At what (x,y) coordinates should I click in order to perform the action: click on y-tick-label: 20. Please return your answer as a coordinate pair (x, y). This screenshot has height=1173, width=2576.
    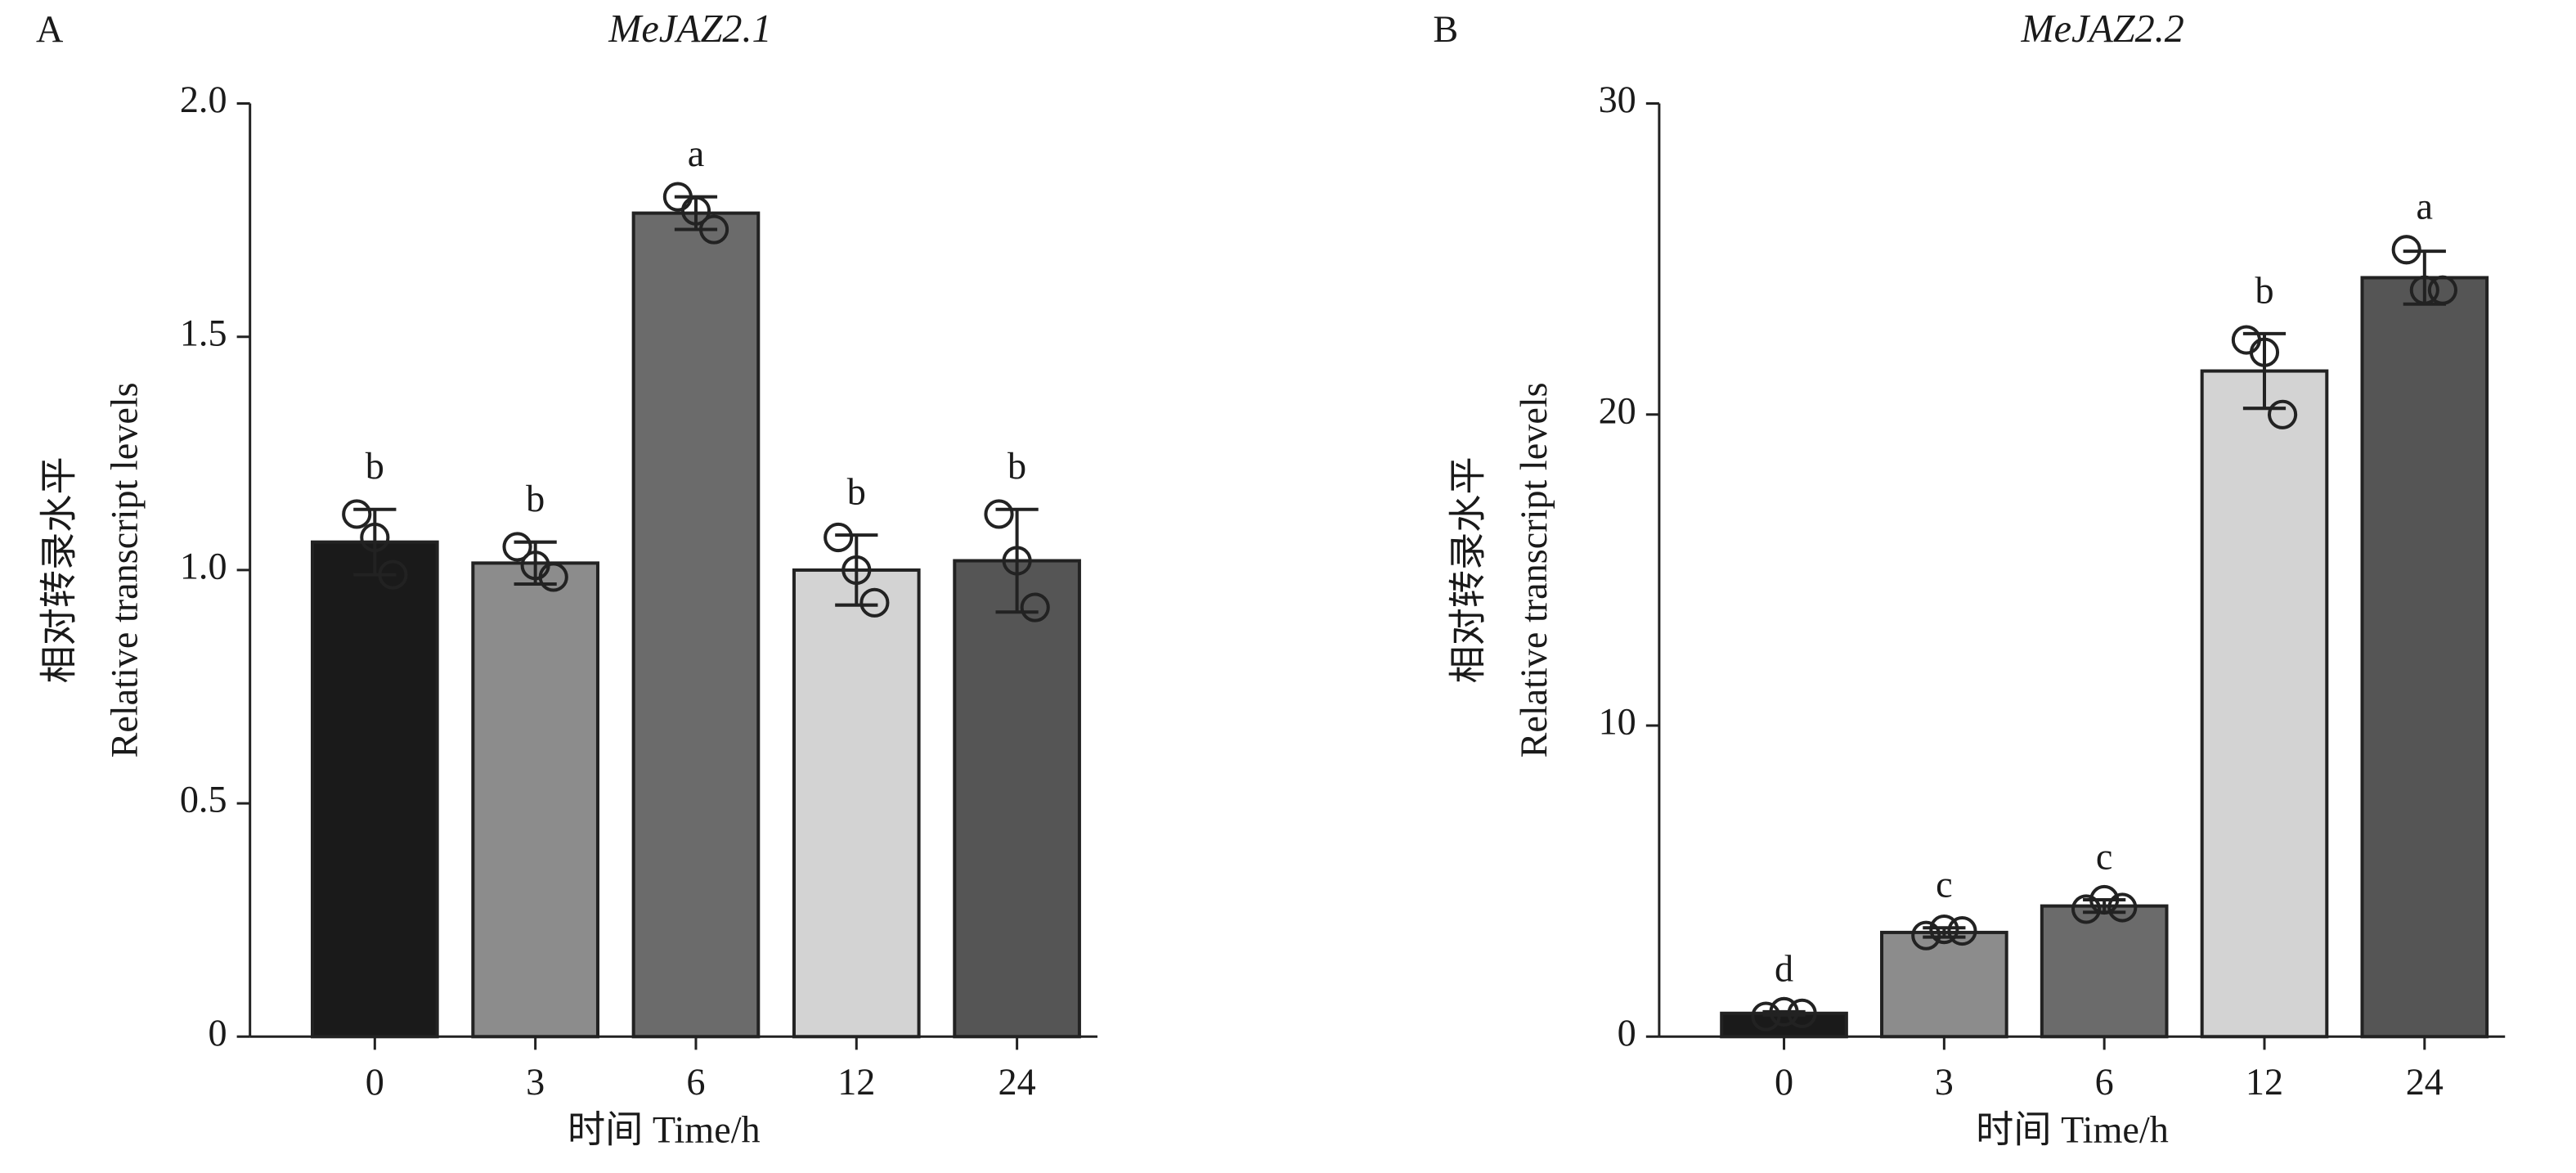
    Looking at the image, I should click on (1618, 410).